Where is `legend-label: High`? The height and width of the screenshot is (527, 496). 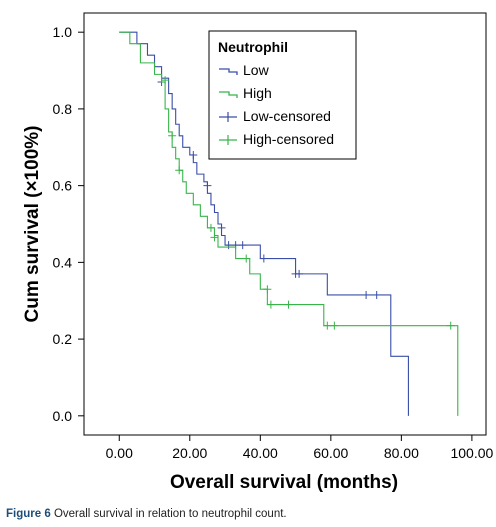 legend-label: High is located at coordinates (257, 93).